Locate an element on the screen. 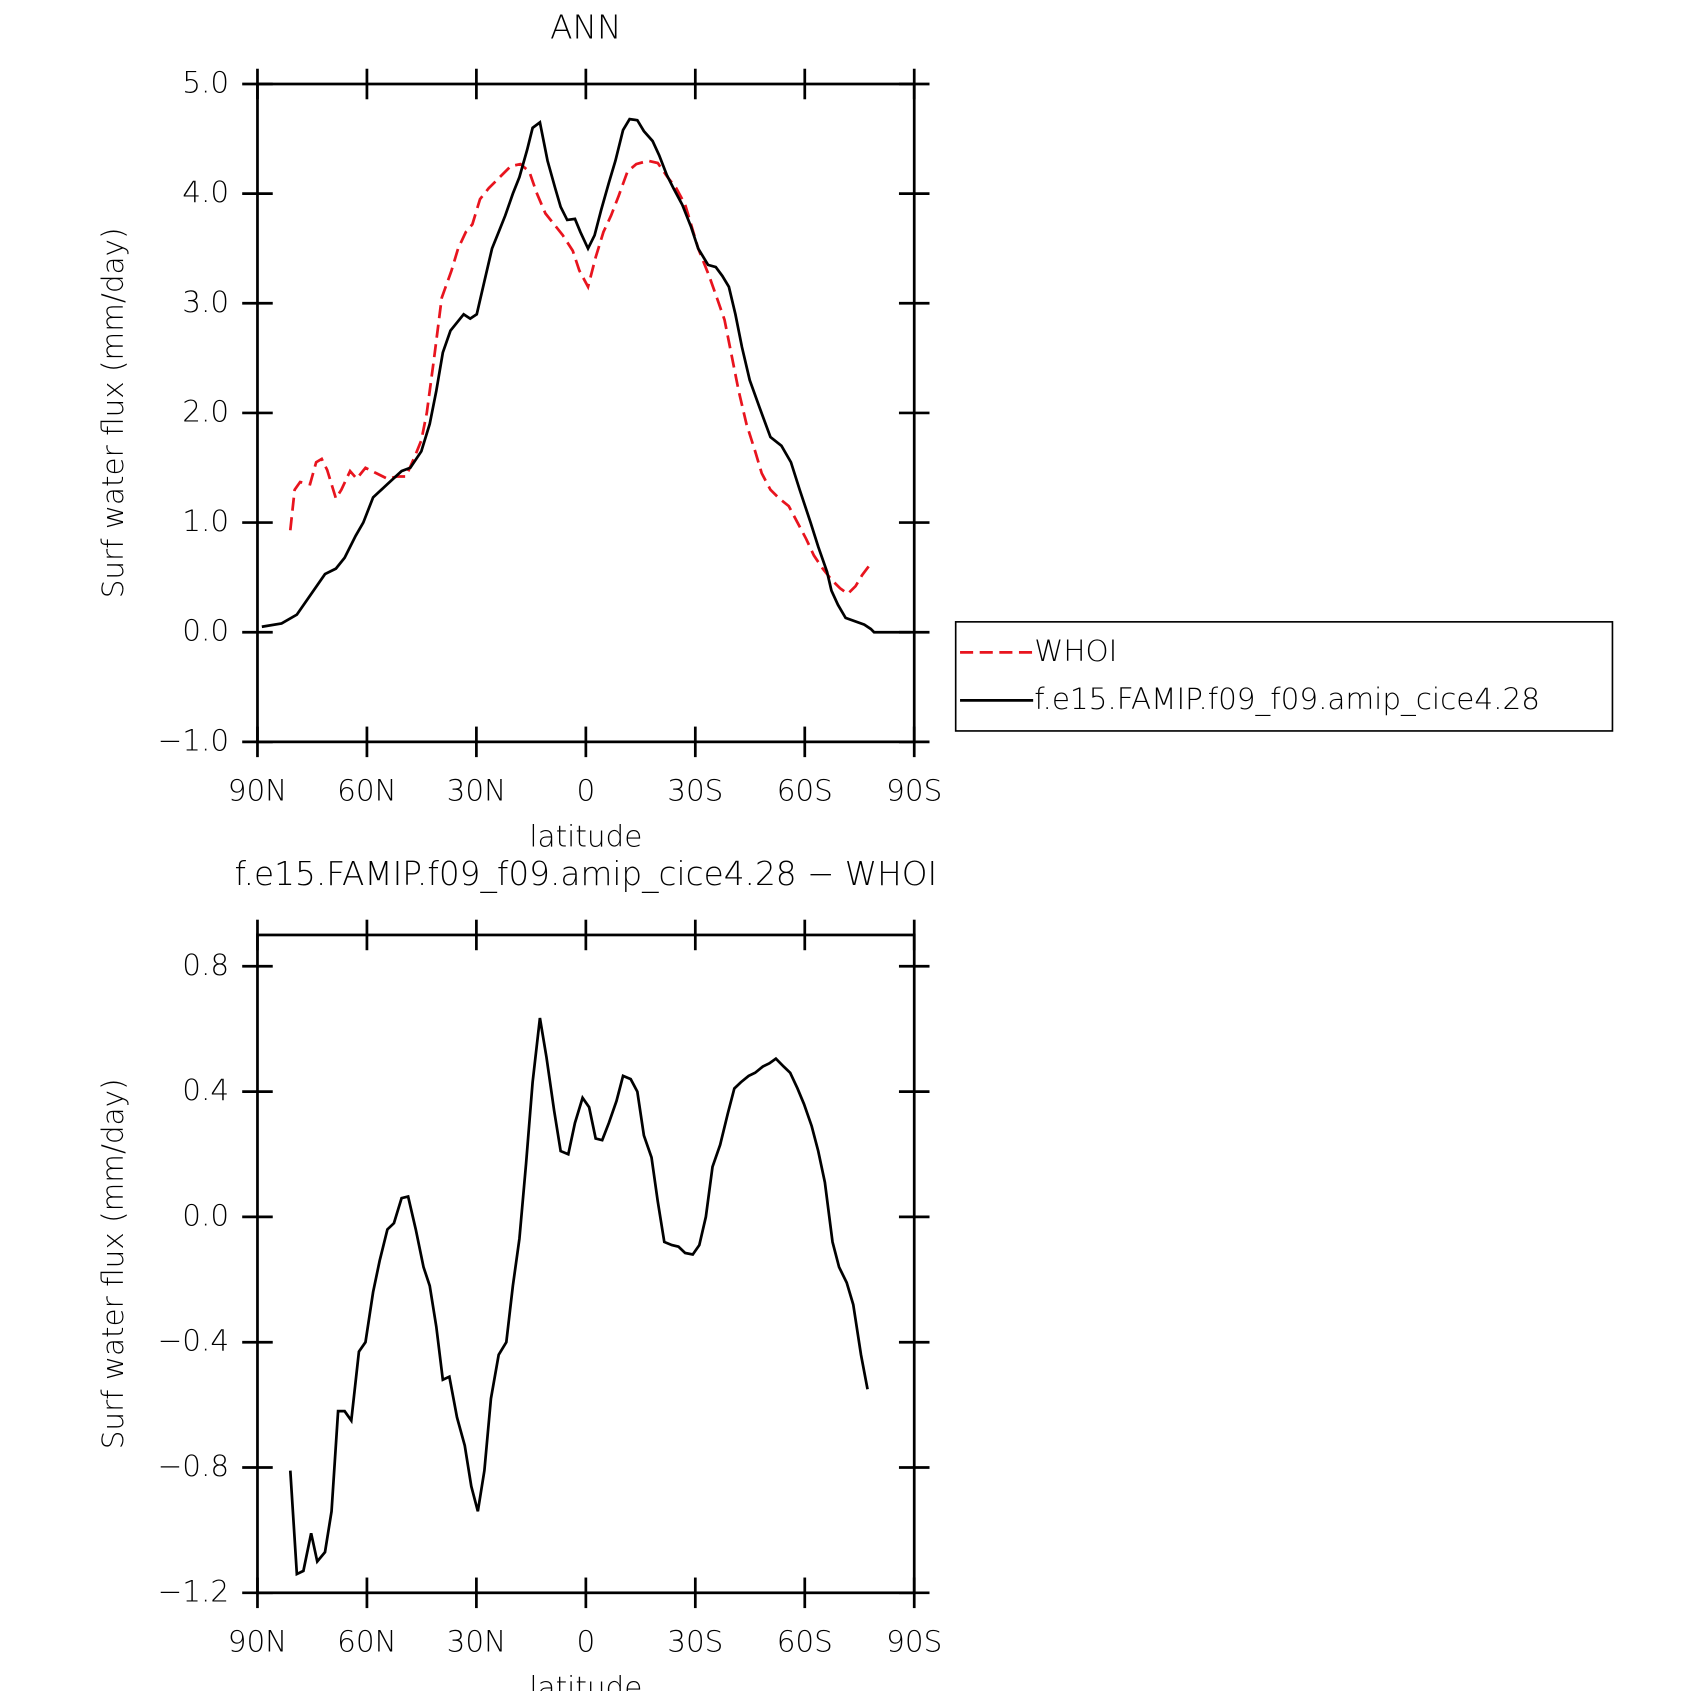 This screenshot has width=1691, height=1691. y-tick-label: 0.4 is located at coordinates (205, 1090).